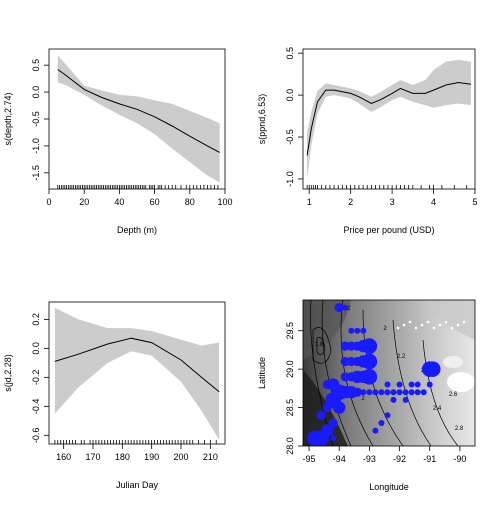  I want to click on y-axis-label: s(ppnd,6.53), so click(262, 119).